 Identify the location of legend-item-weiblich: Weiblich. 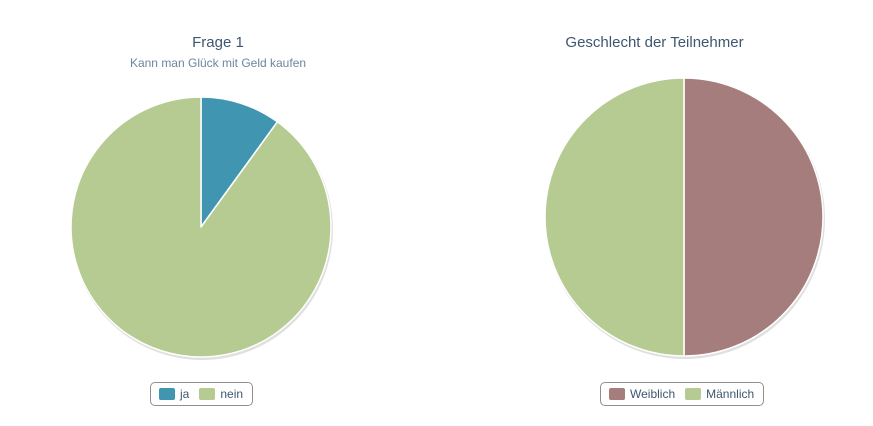
(642, 394).